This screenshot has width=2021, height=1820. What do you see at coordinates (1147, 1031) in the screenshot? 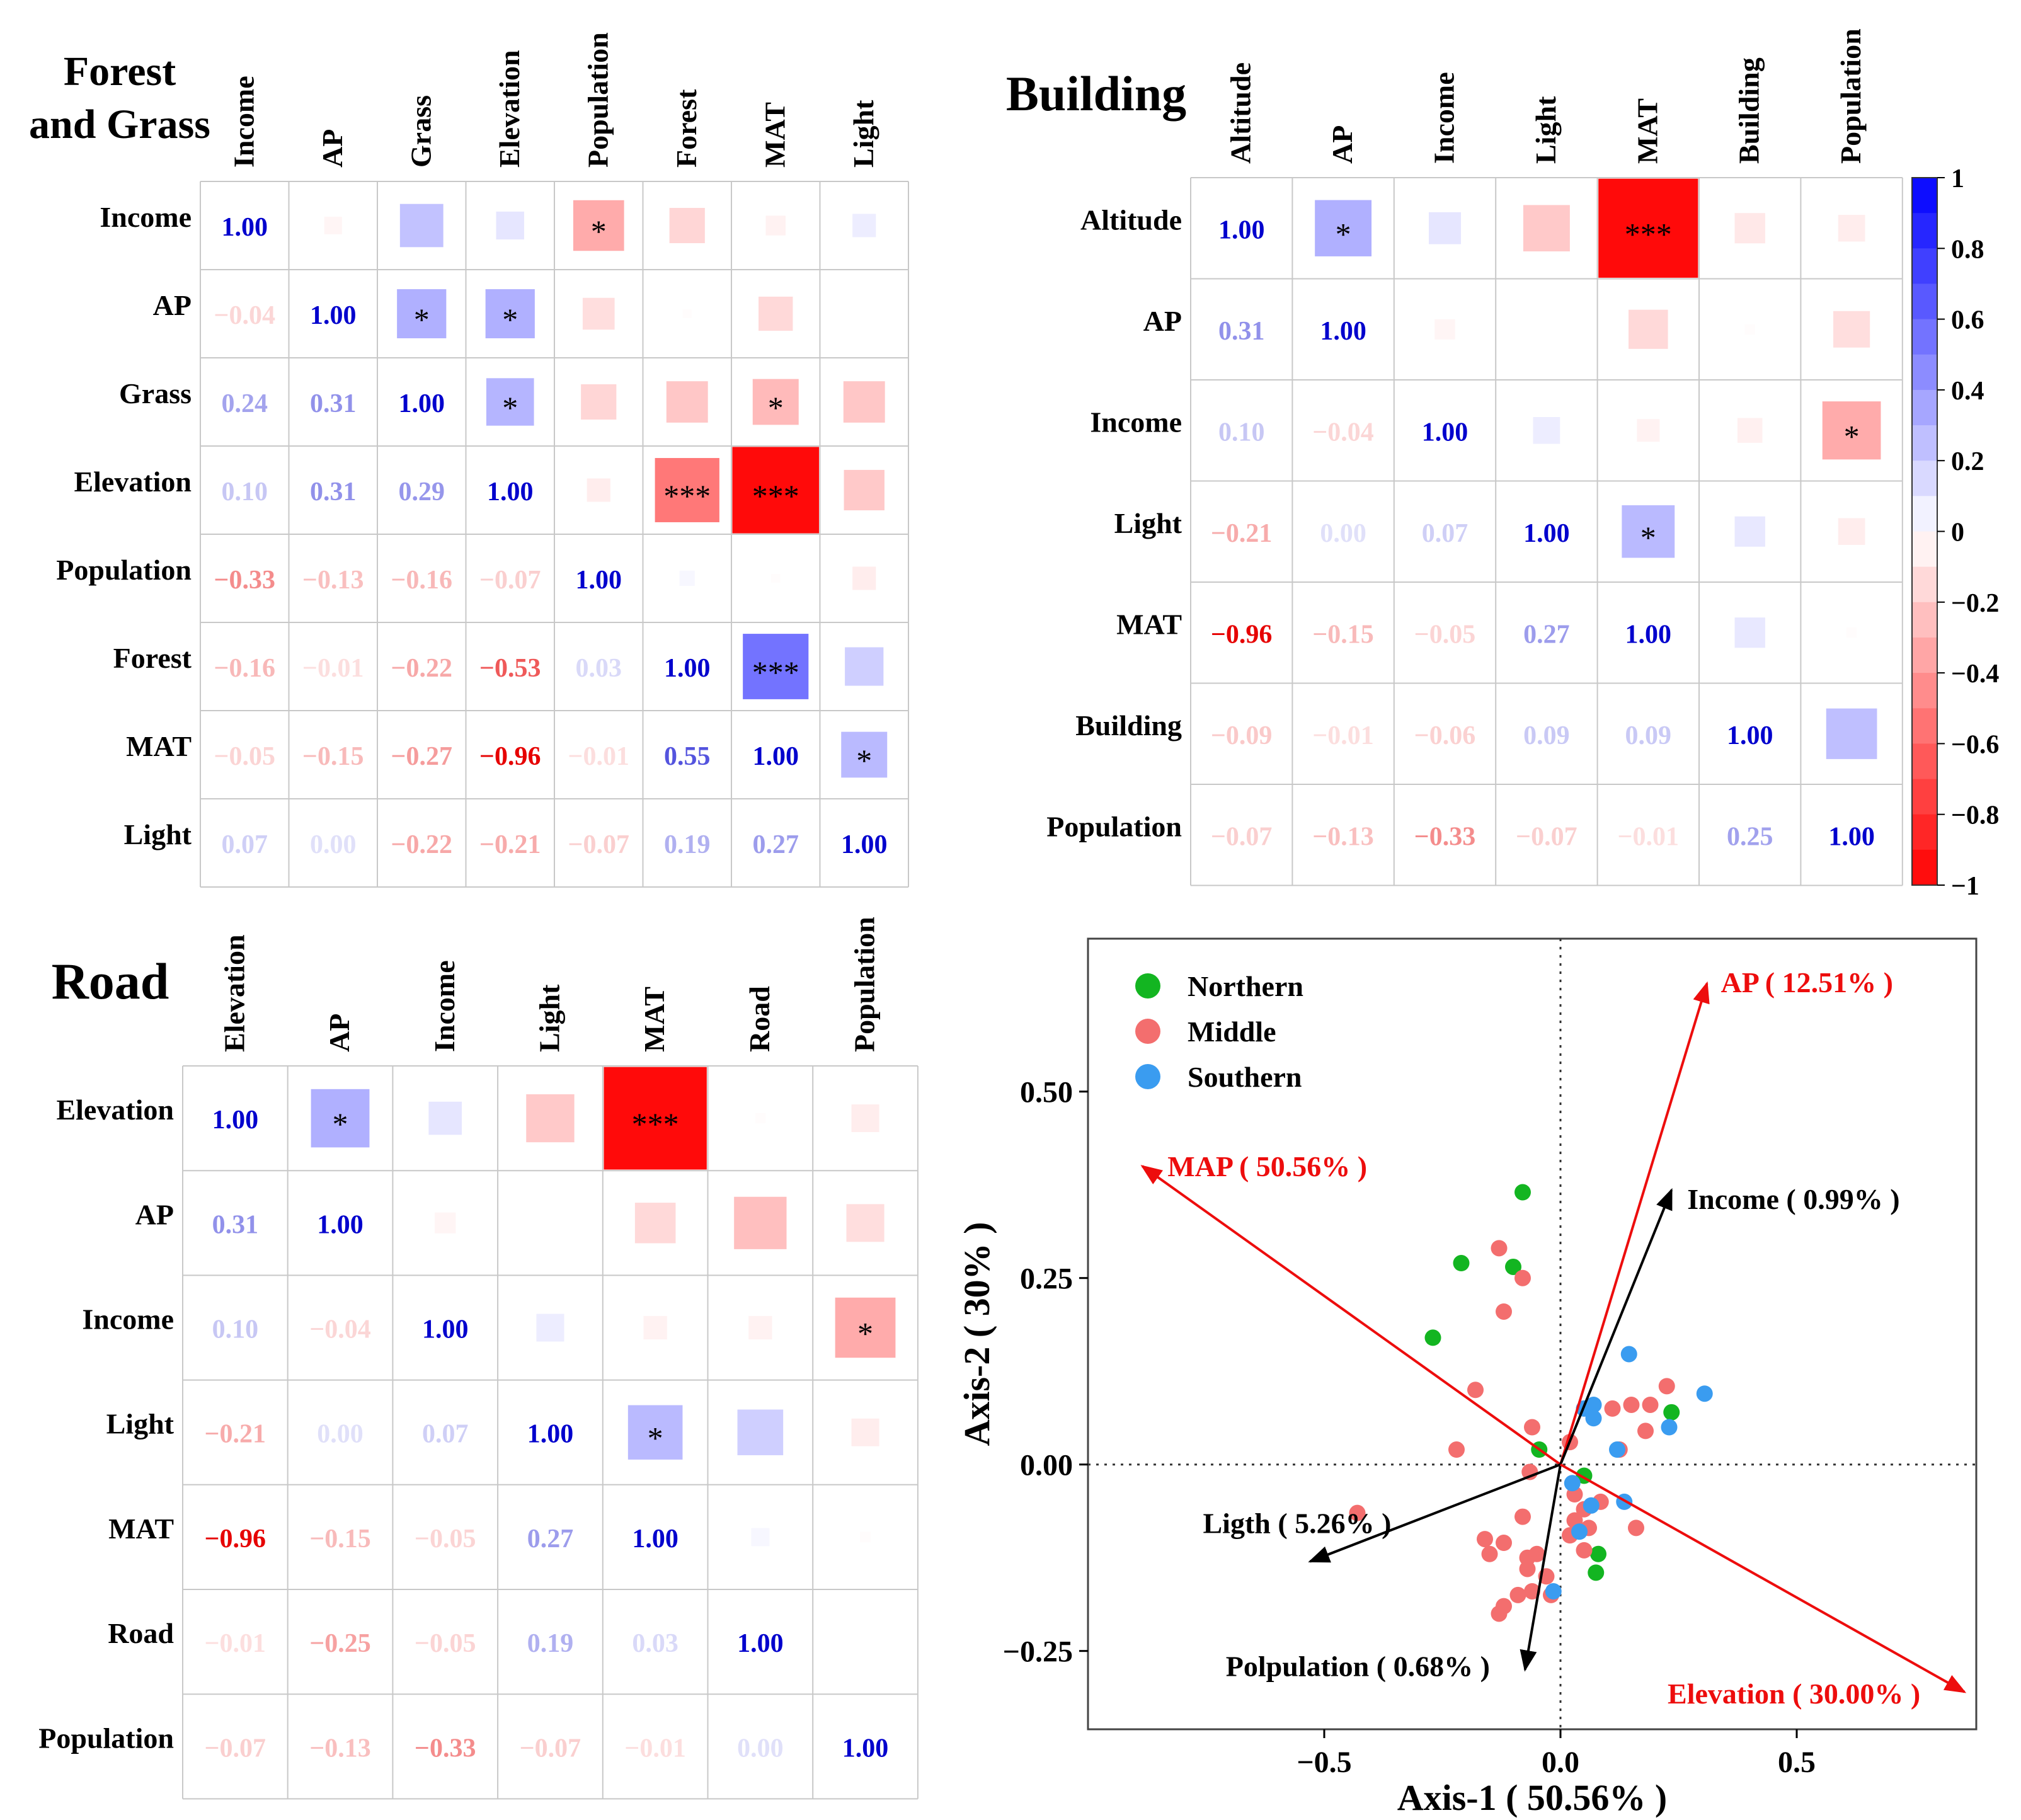
I see `legend-marker` at bounding box center [1147, 1031].